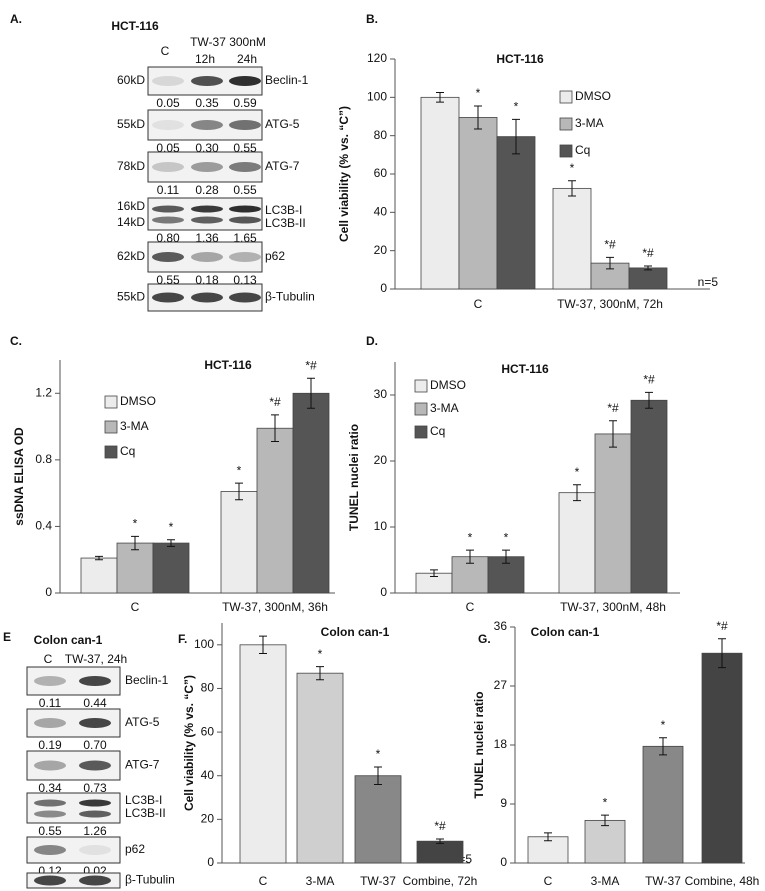 Image resolution: width=765 pixels, height=891 pixels. What do you see at coordinates (131, 166) in the screenshot?
I see `kd-marker: 78kD` at bounding box center [131, 166].